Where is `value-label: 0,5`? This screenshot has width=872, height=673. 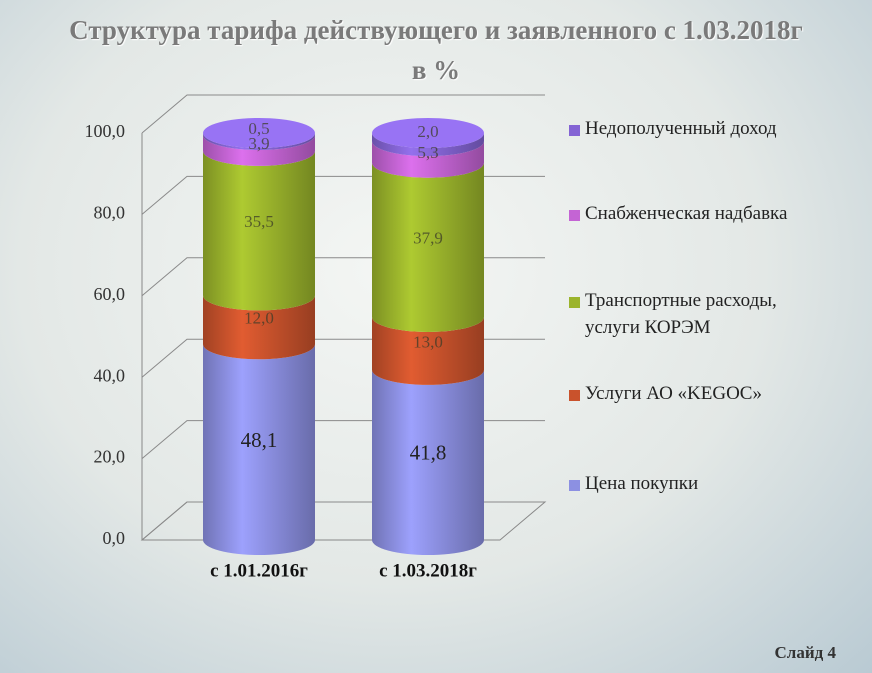
value-label: 0,5 is located at coordinates (258, 128).